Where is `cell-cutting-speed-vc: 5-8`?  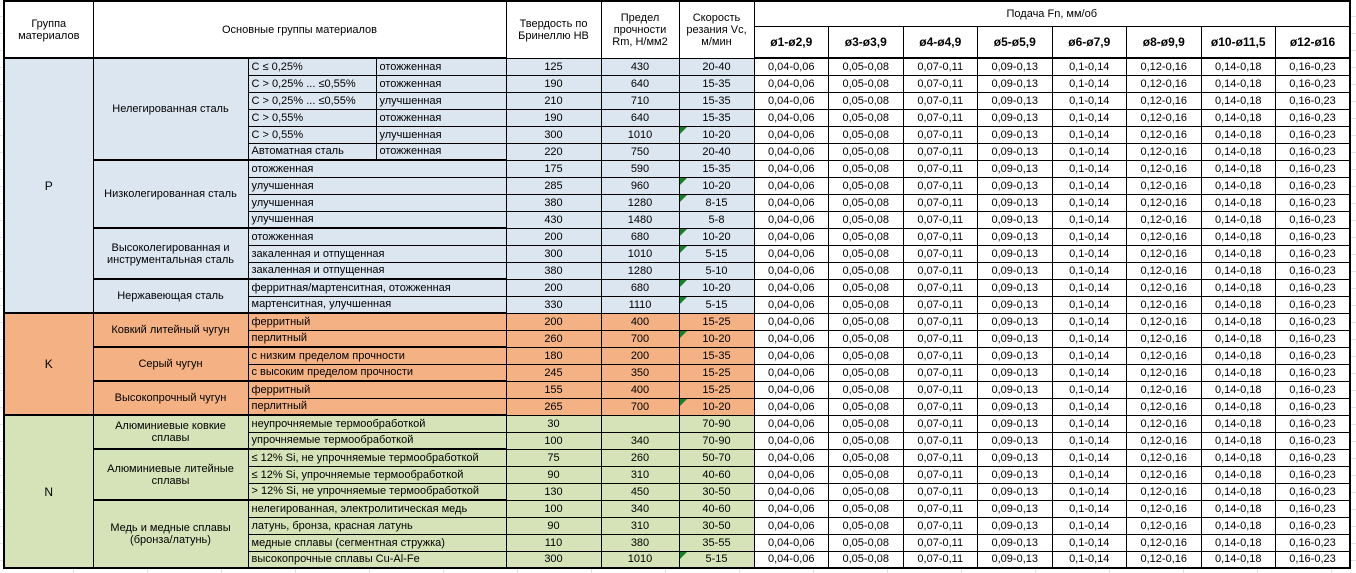
cell-cutting-speed-vc: 5-8 is located at coordinates (716, 219).